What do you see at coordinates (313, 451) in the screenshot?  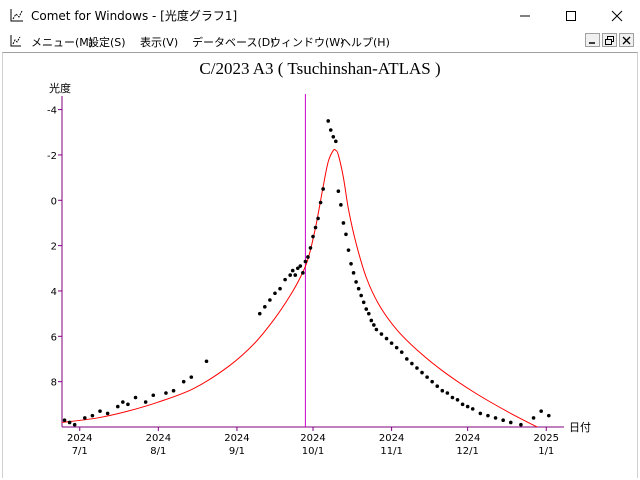 I see `x-tick-date: 10/1` at bounding box center [313, 451].